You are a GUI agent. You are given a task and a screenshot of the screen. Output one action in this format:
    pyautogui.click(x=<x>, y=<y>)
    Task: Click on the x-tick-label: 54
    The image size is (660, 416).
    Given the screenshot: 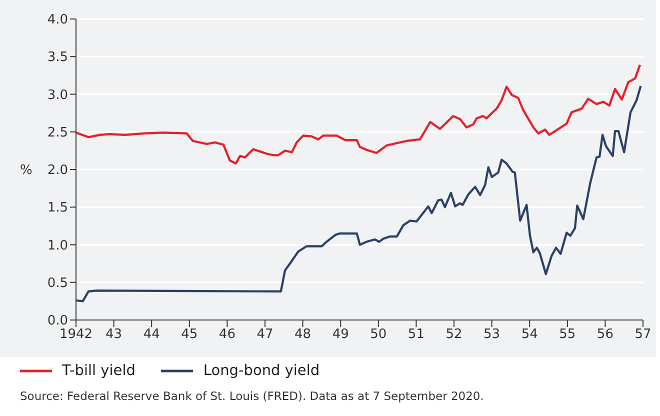 What is the action you would take?
    pyautogui.click(x=529, y=334)
    